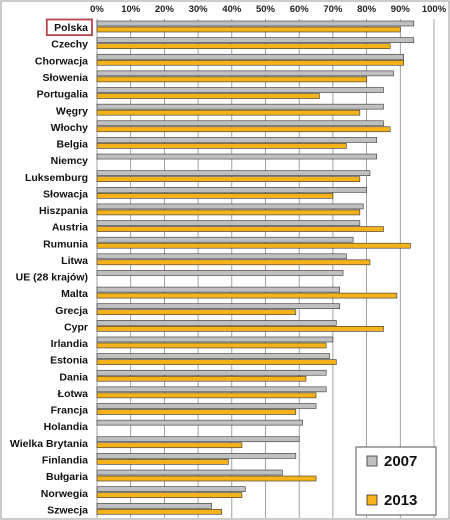  Describe the element at coordinates (61, 61) in the screenshot. I see `category-label: Chorwacja` at that location.